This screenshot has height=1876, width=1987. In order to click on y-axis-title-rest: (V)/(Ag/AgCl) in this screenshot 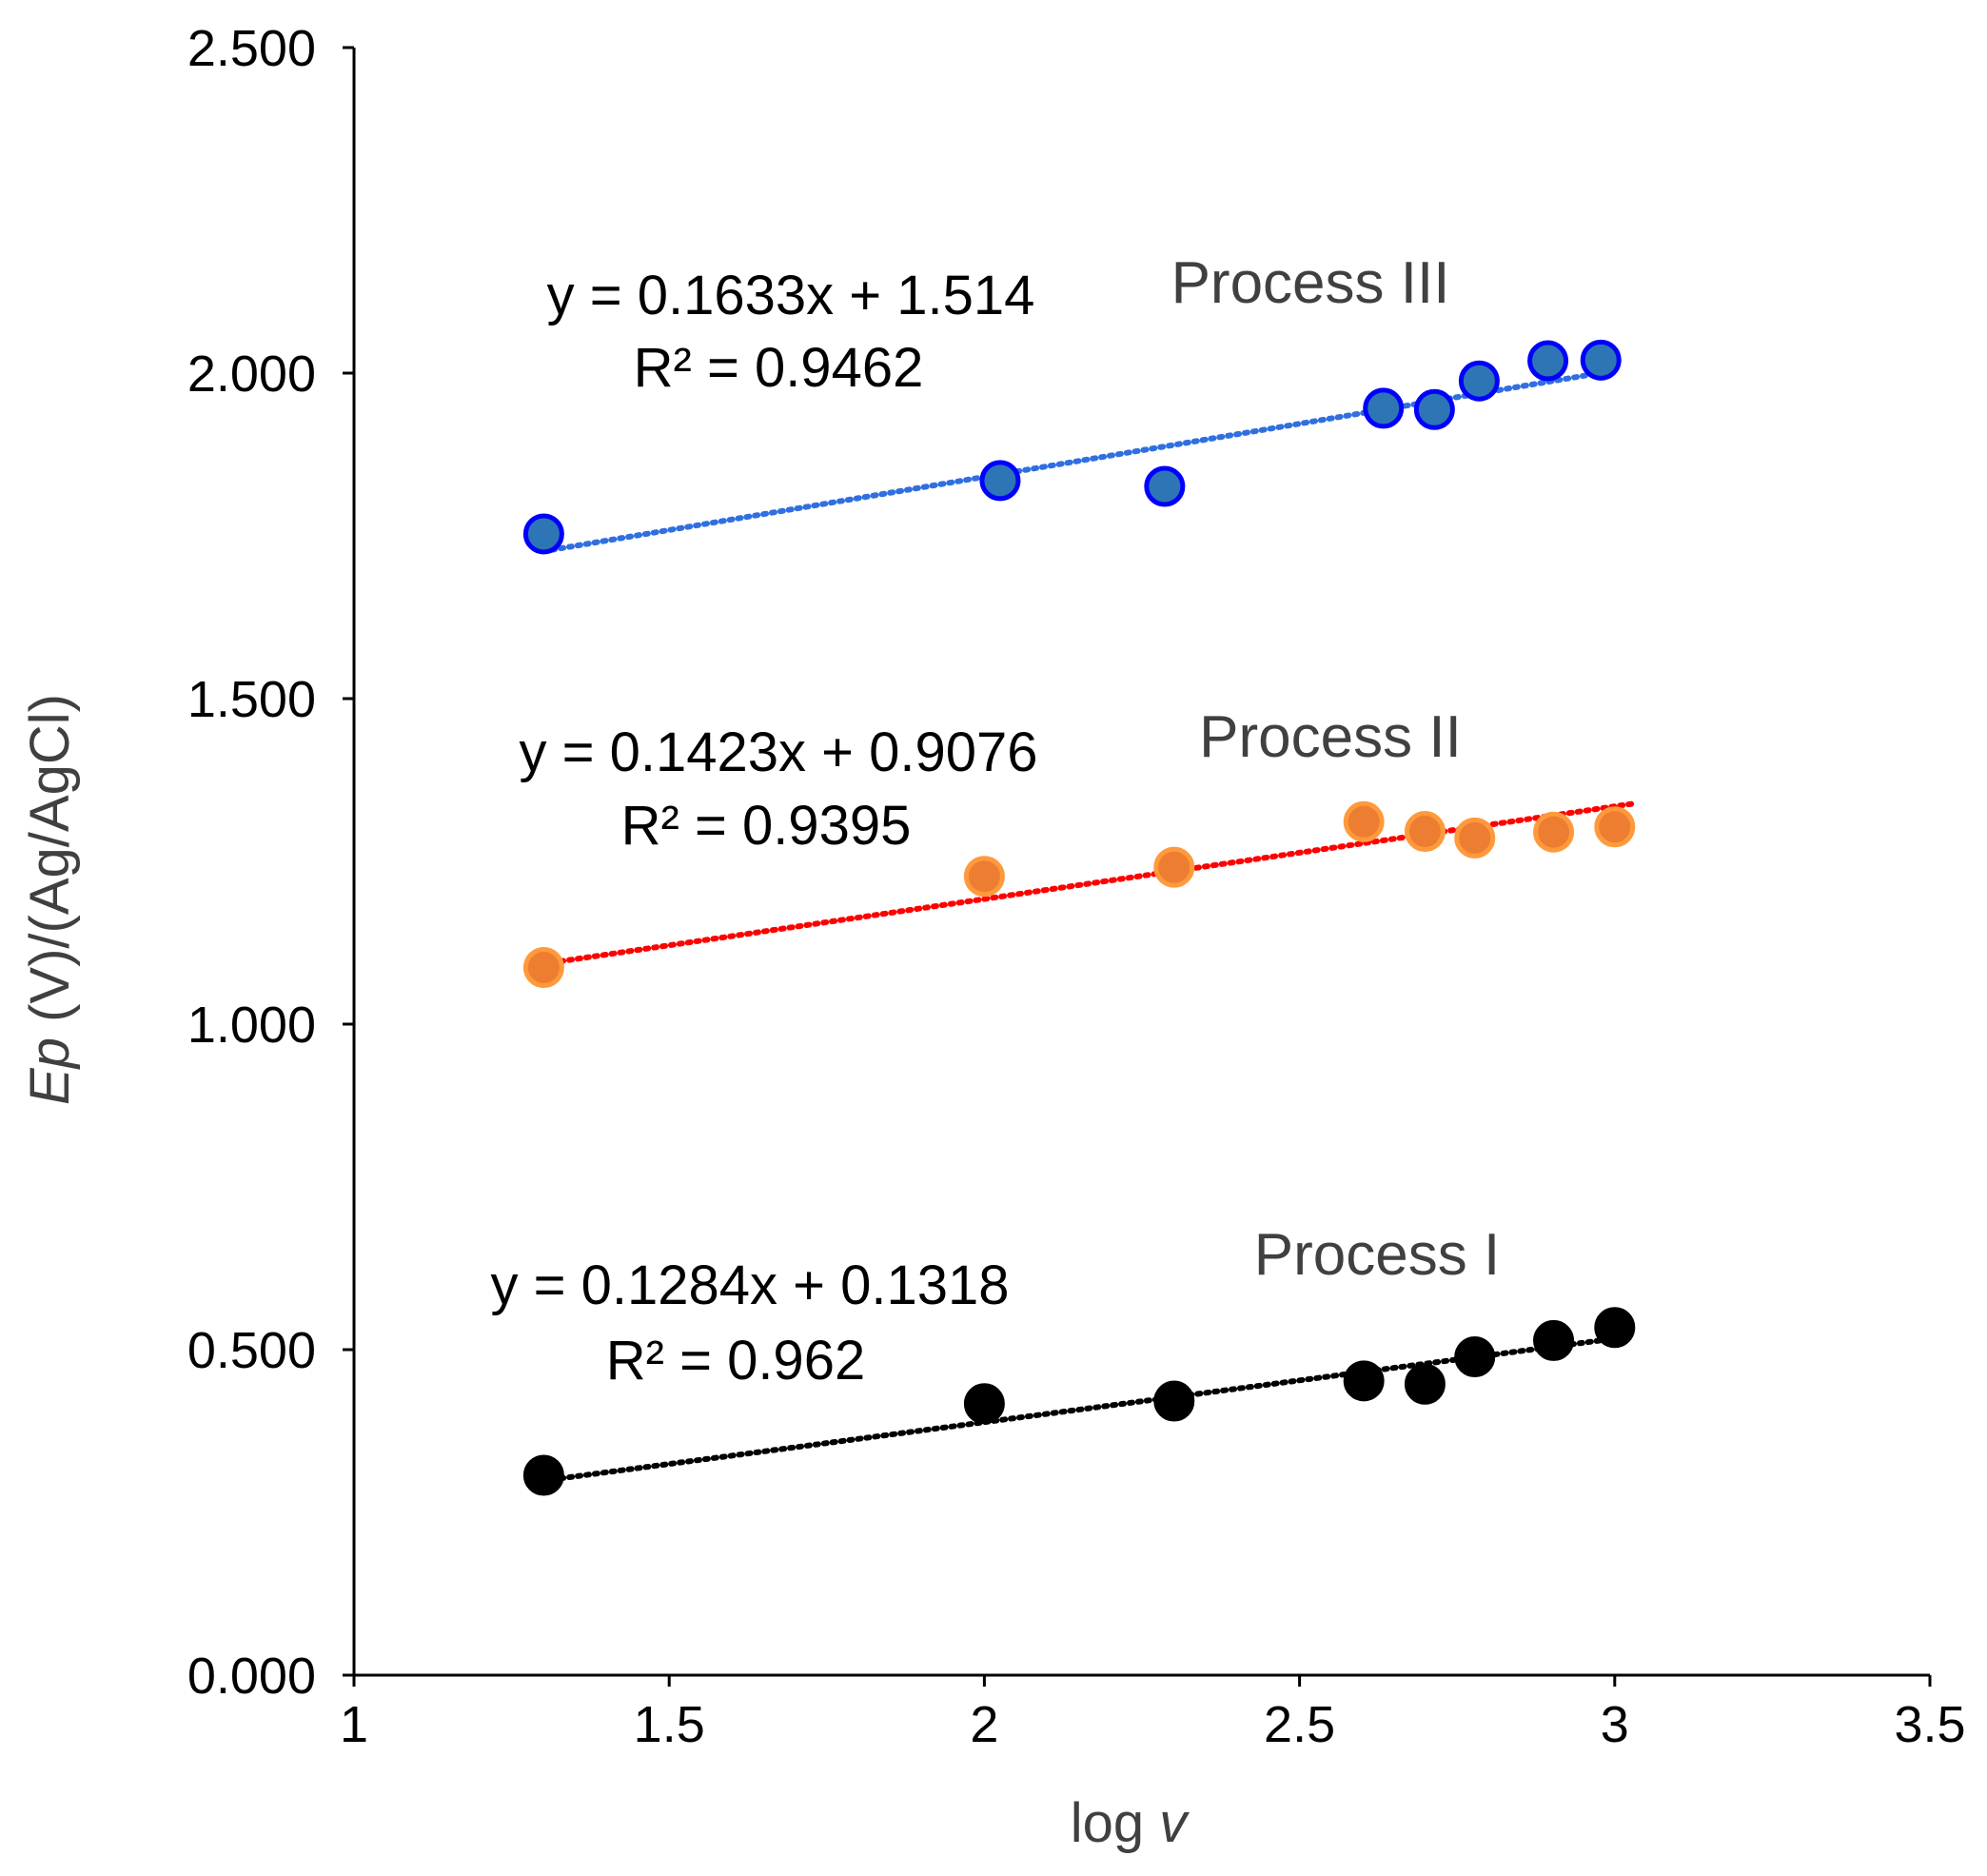, I will do `click(50, 865)`.